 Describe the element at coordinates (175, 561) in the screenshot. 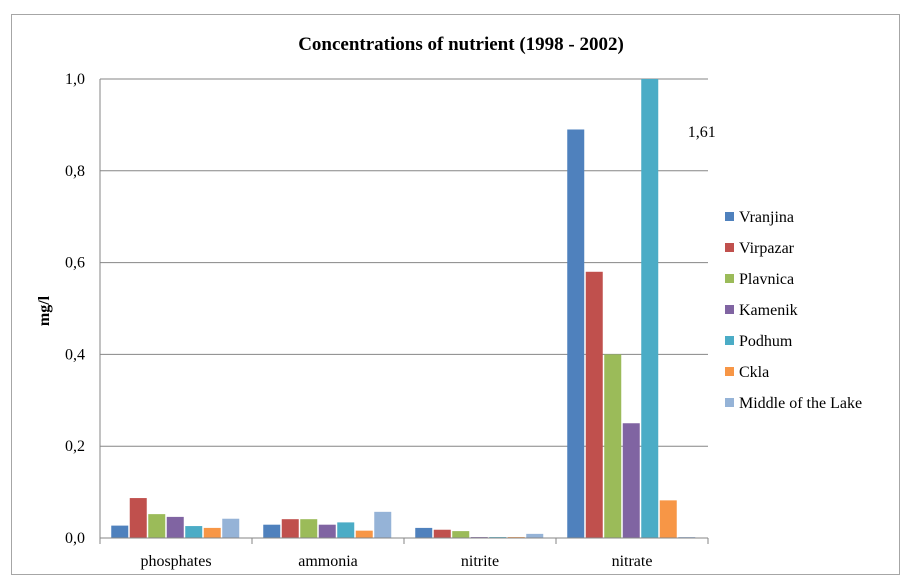

I see `x-tick-label: phosphates` at that location.